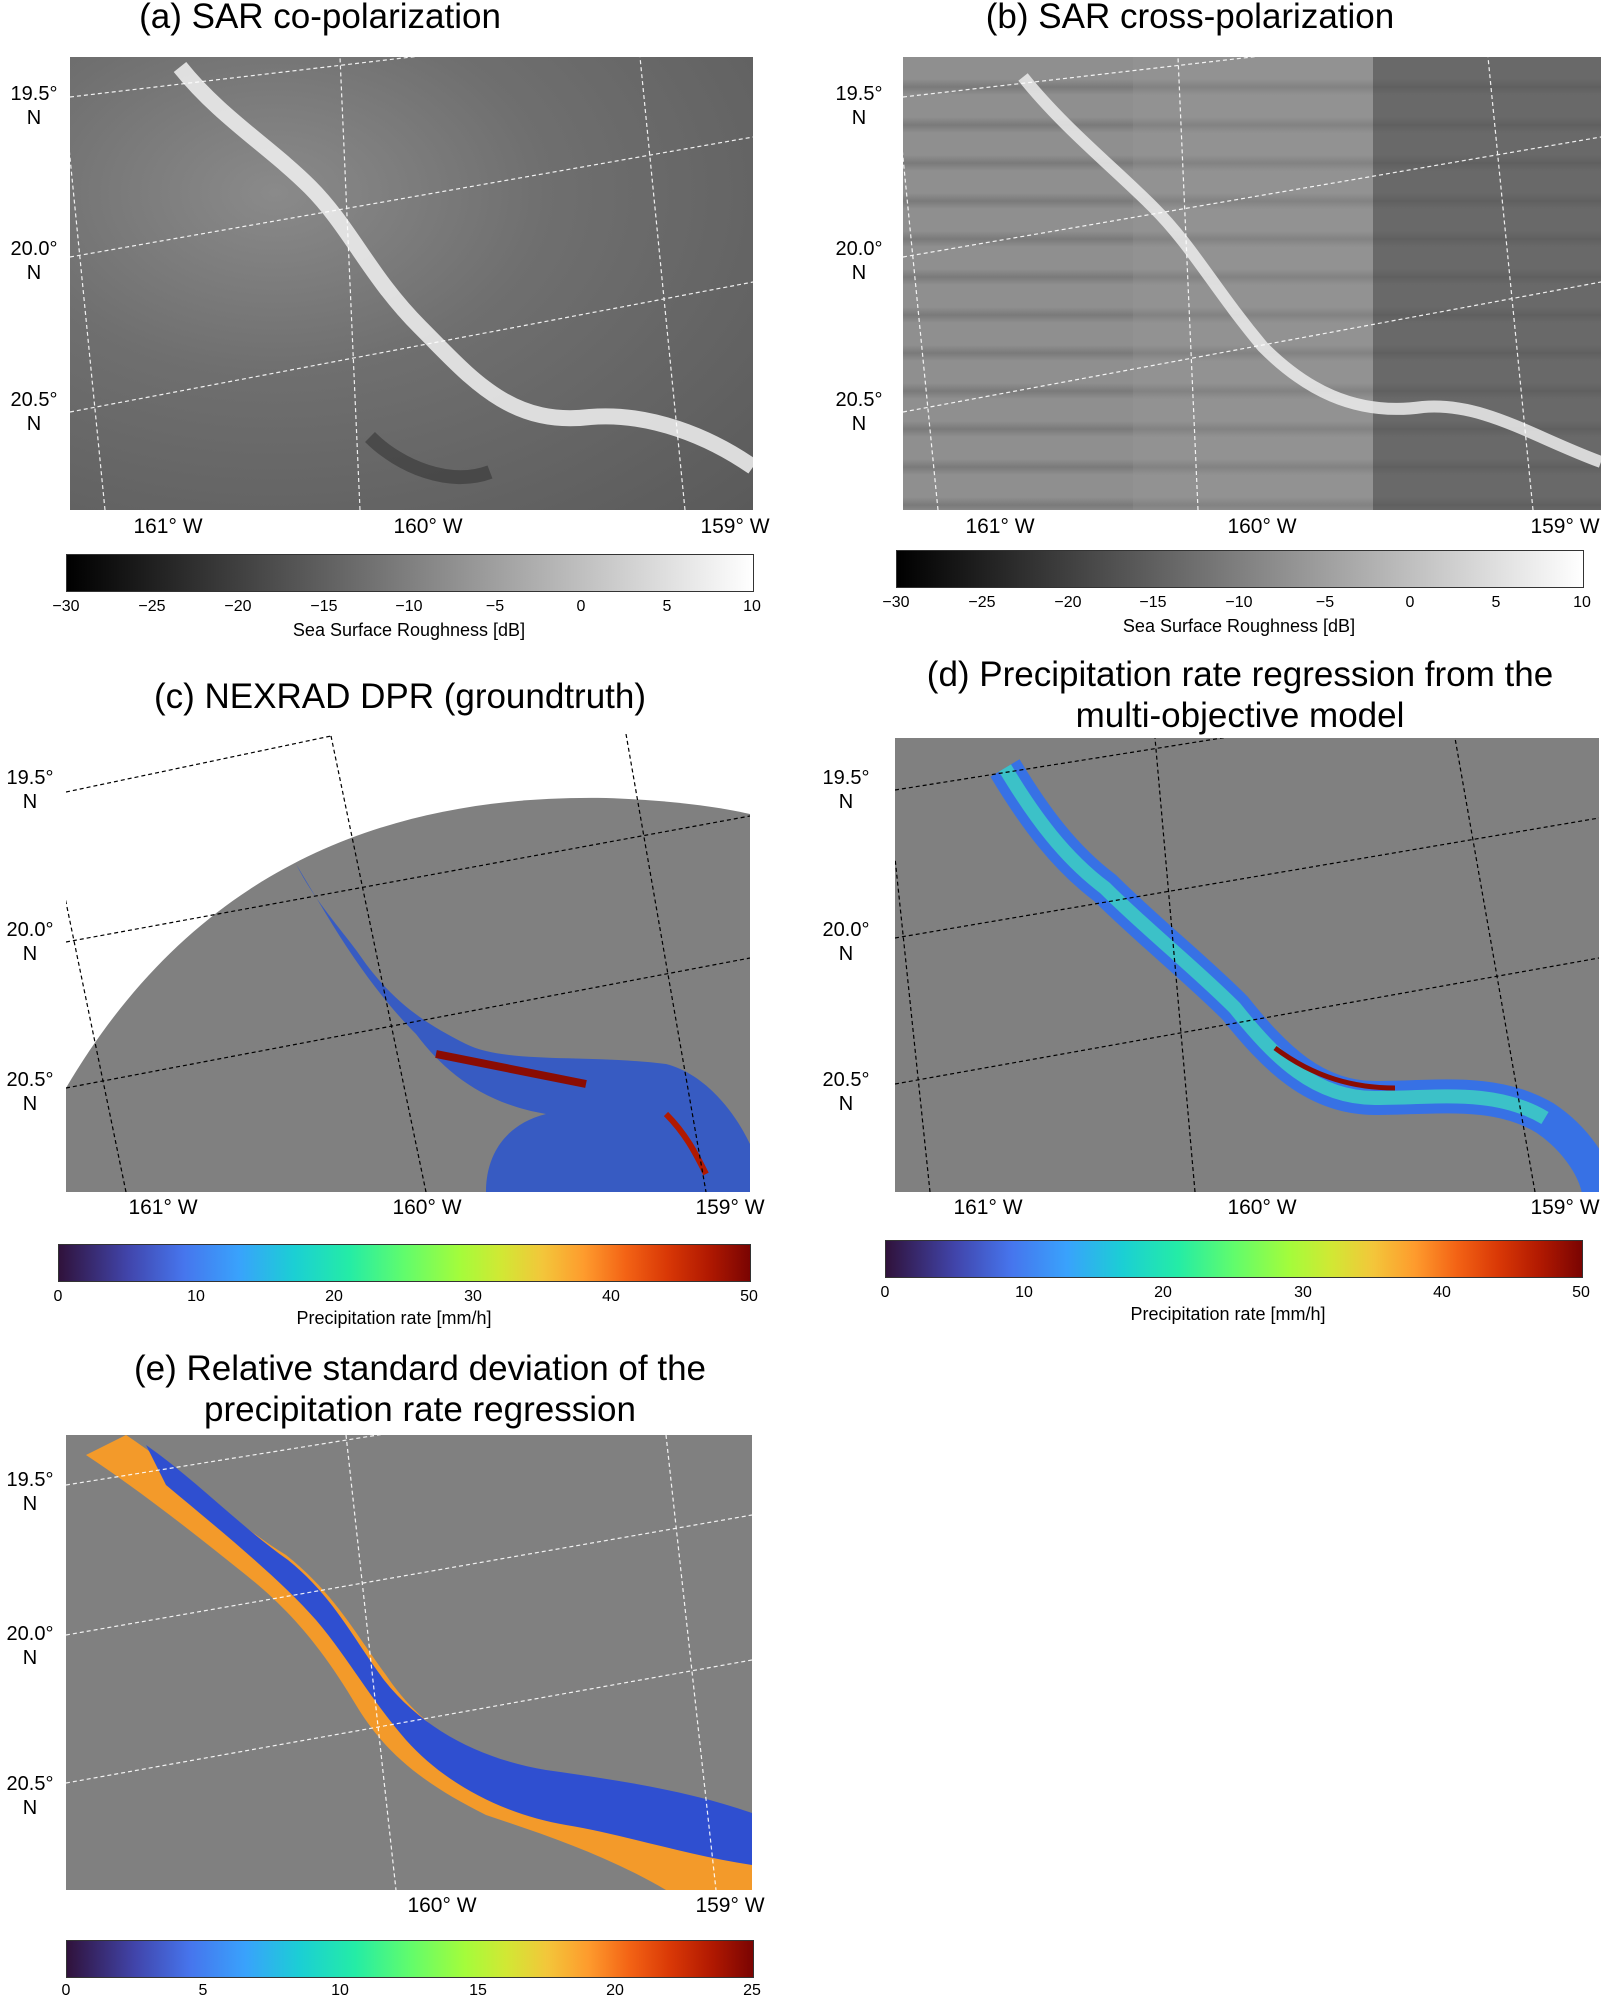 The width and height of the screenshot is (1604, 2000). What do you see at coordinates (1262, 526) in the screenshot?
I see `panel-b-lon-160: 160° W` at bounding box center [1262, 526].